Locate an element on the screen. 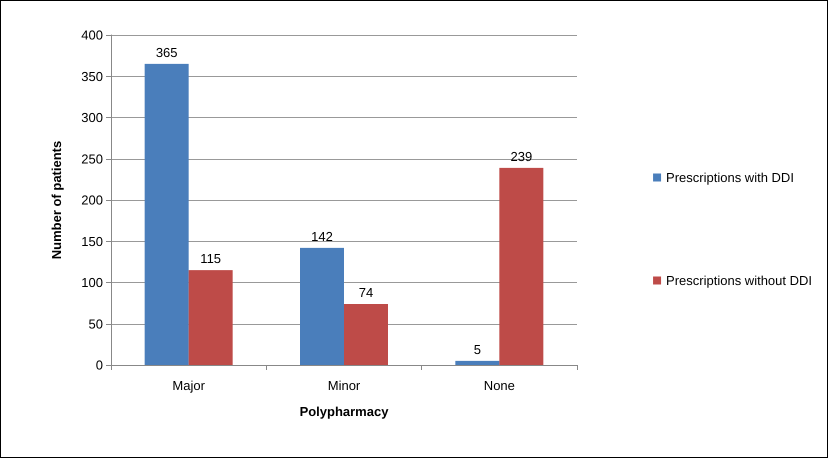 The height and width of the screenshot is (458, 828). y-tick-label: 50 is located at coordinates (95, 324).